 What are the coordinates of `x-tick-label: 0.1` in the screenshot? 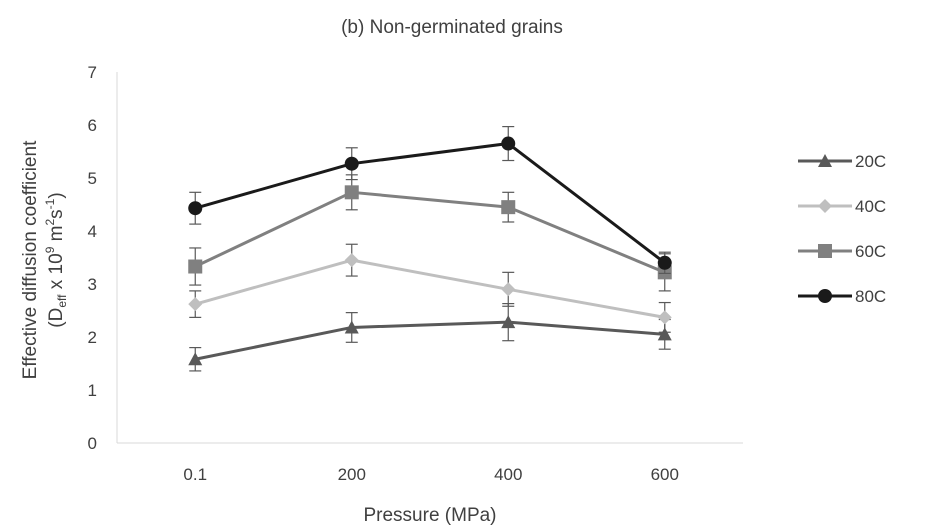 It's located at (195, 474).